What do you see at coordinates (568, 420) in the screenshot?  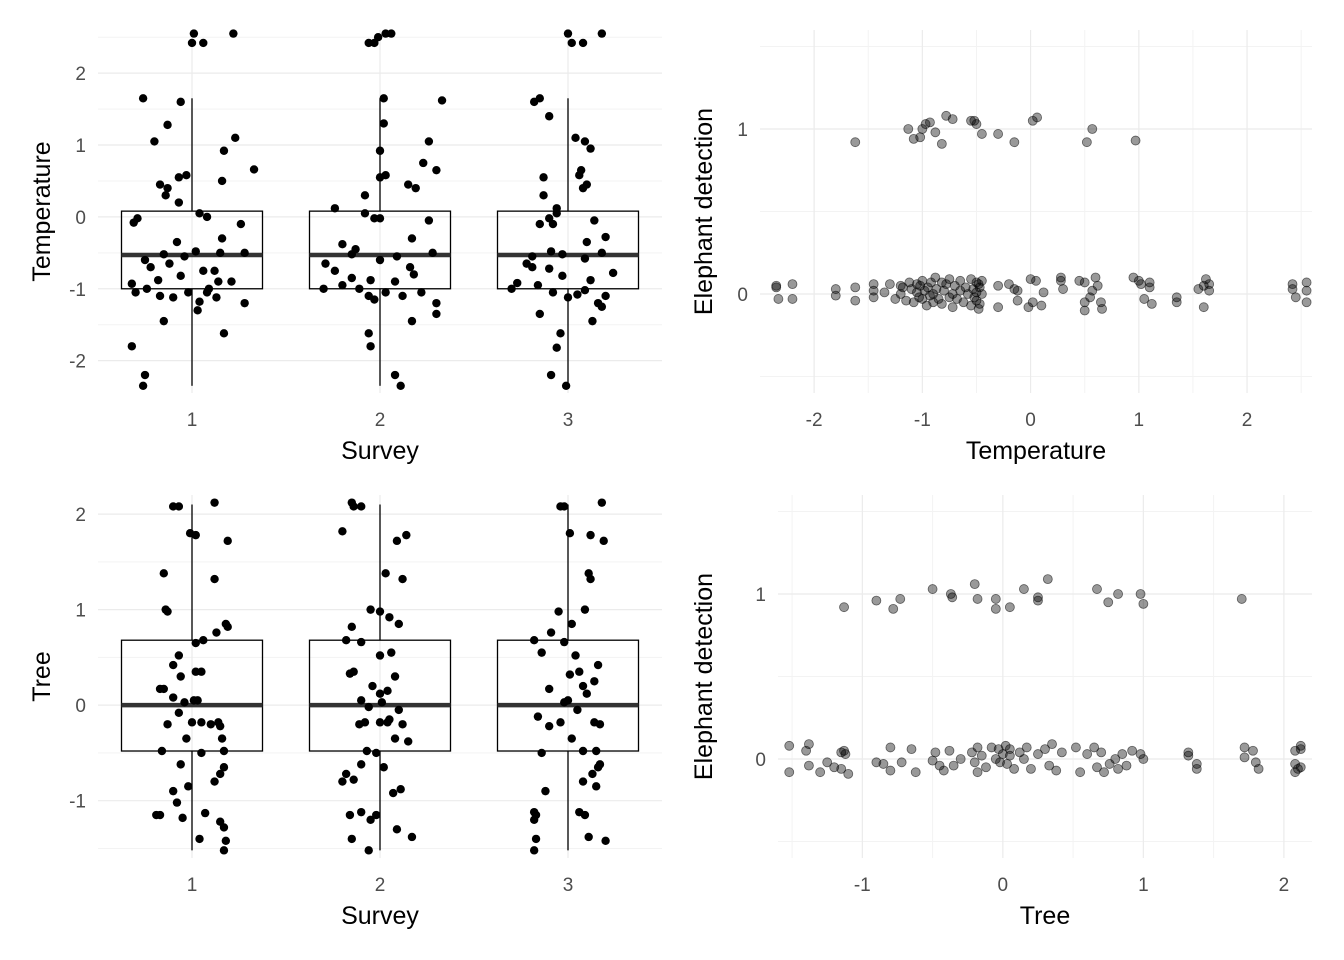 I see `x-tick-label: 3` at bounding box center [568, 420].